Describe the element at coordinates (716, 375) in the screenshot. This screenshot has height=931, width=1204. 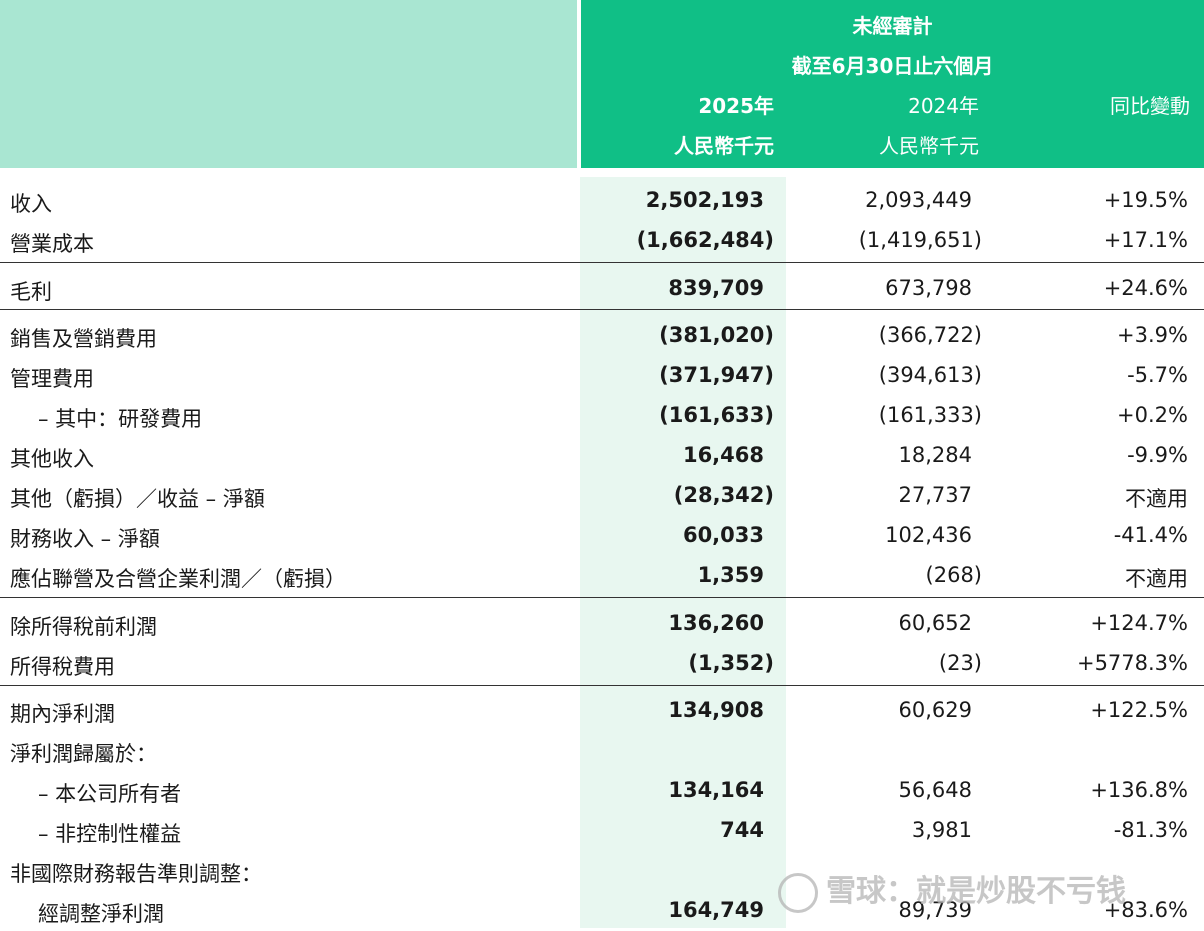
I see `value-2025: (371,947)` at that location.